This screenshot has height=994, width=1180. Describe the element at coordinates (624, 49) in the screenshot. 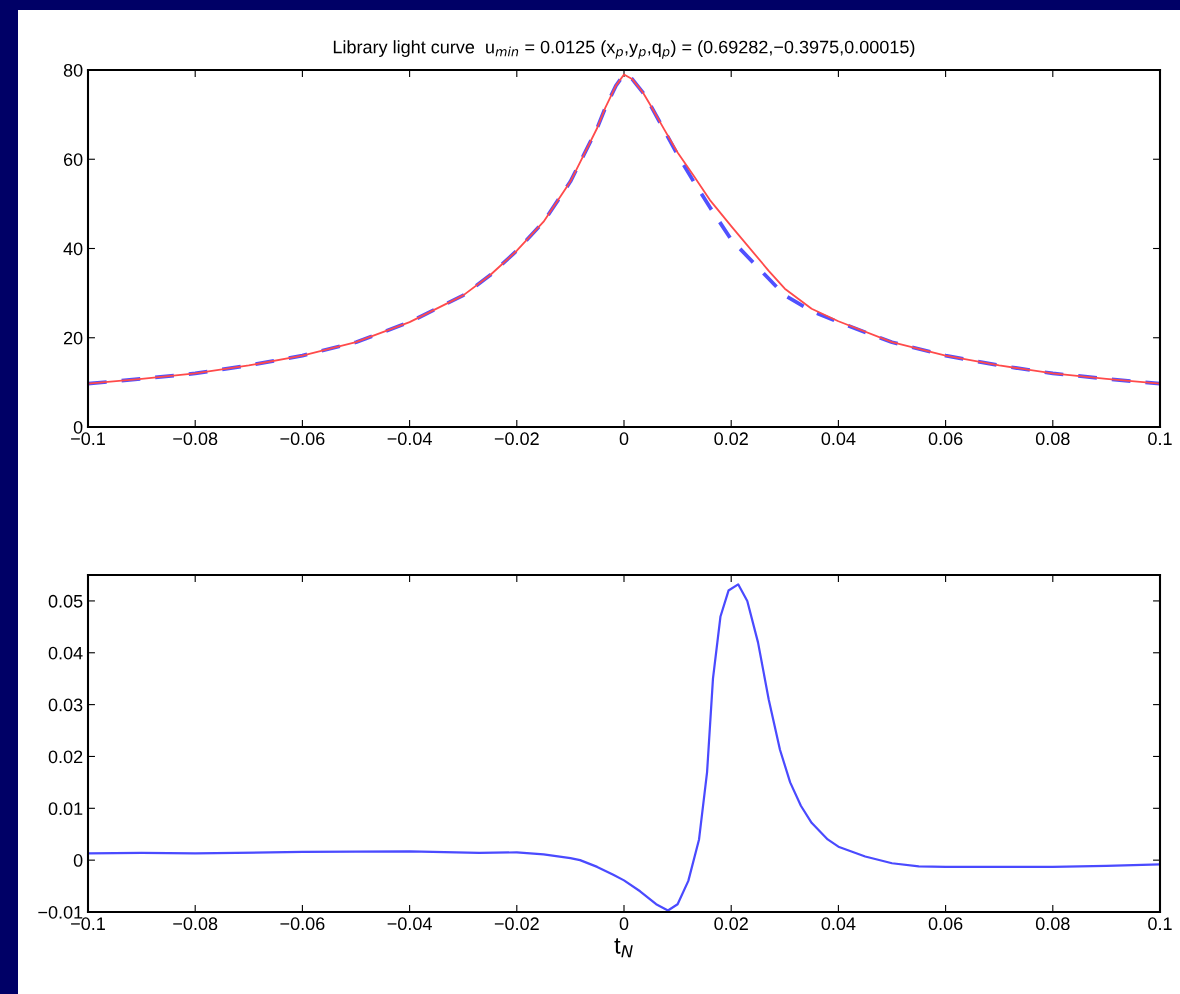

I see `chart-title: Library light curve u$_{min}$ = 0.0125 (x$_{p}$,y$_{p}$,q$_{p}$) = (0.69282,−0.3975,0.00015)` at that location.